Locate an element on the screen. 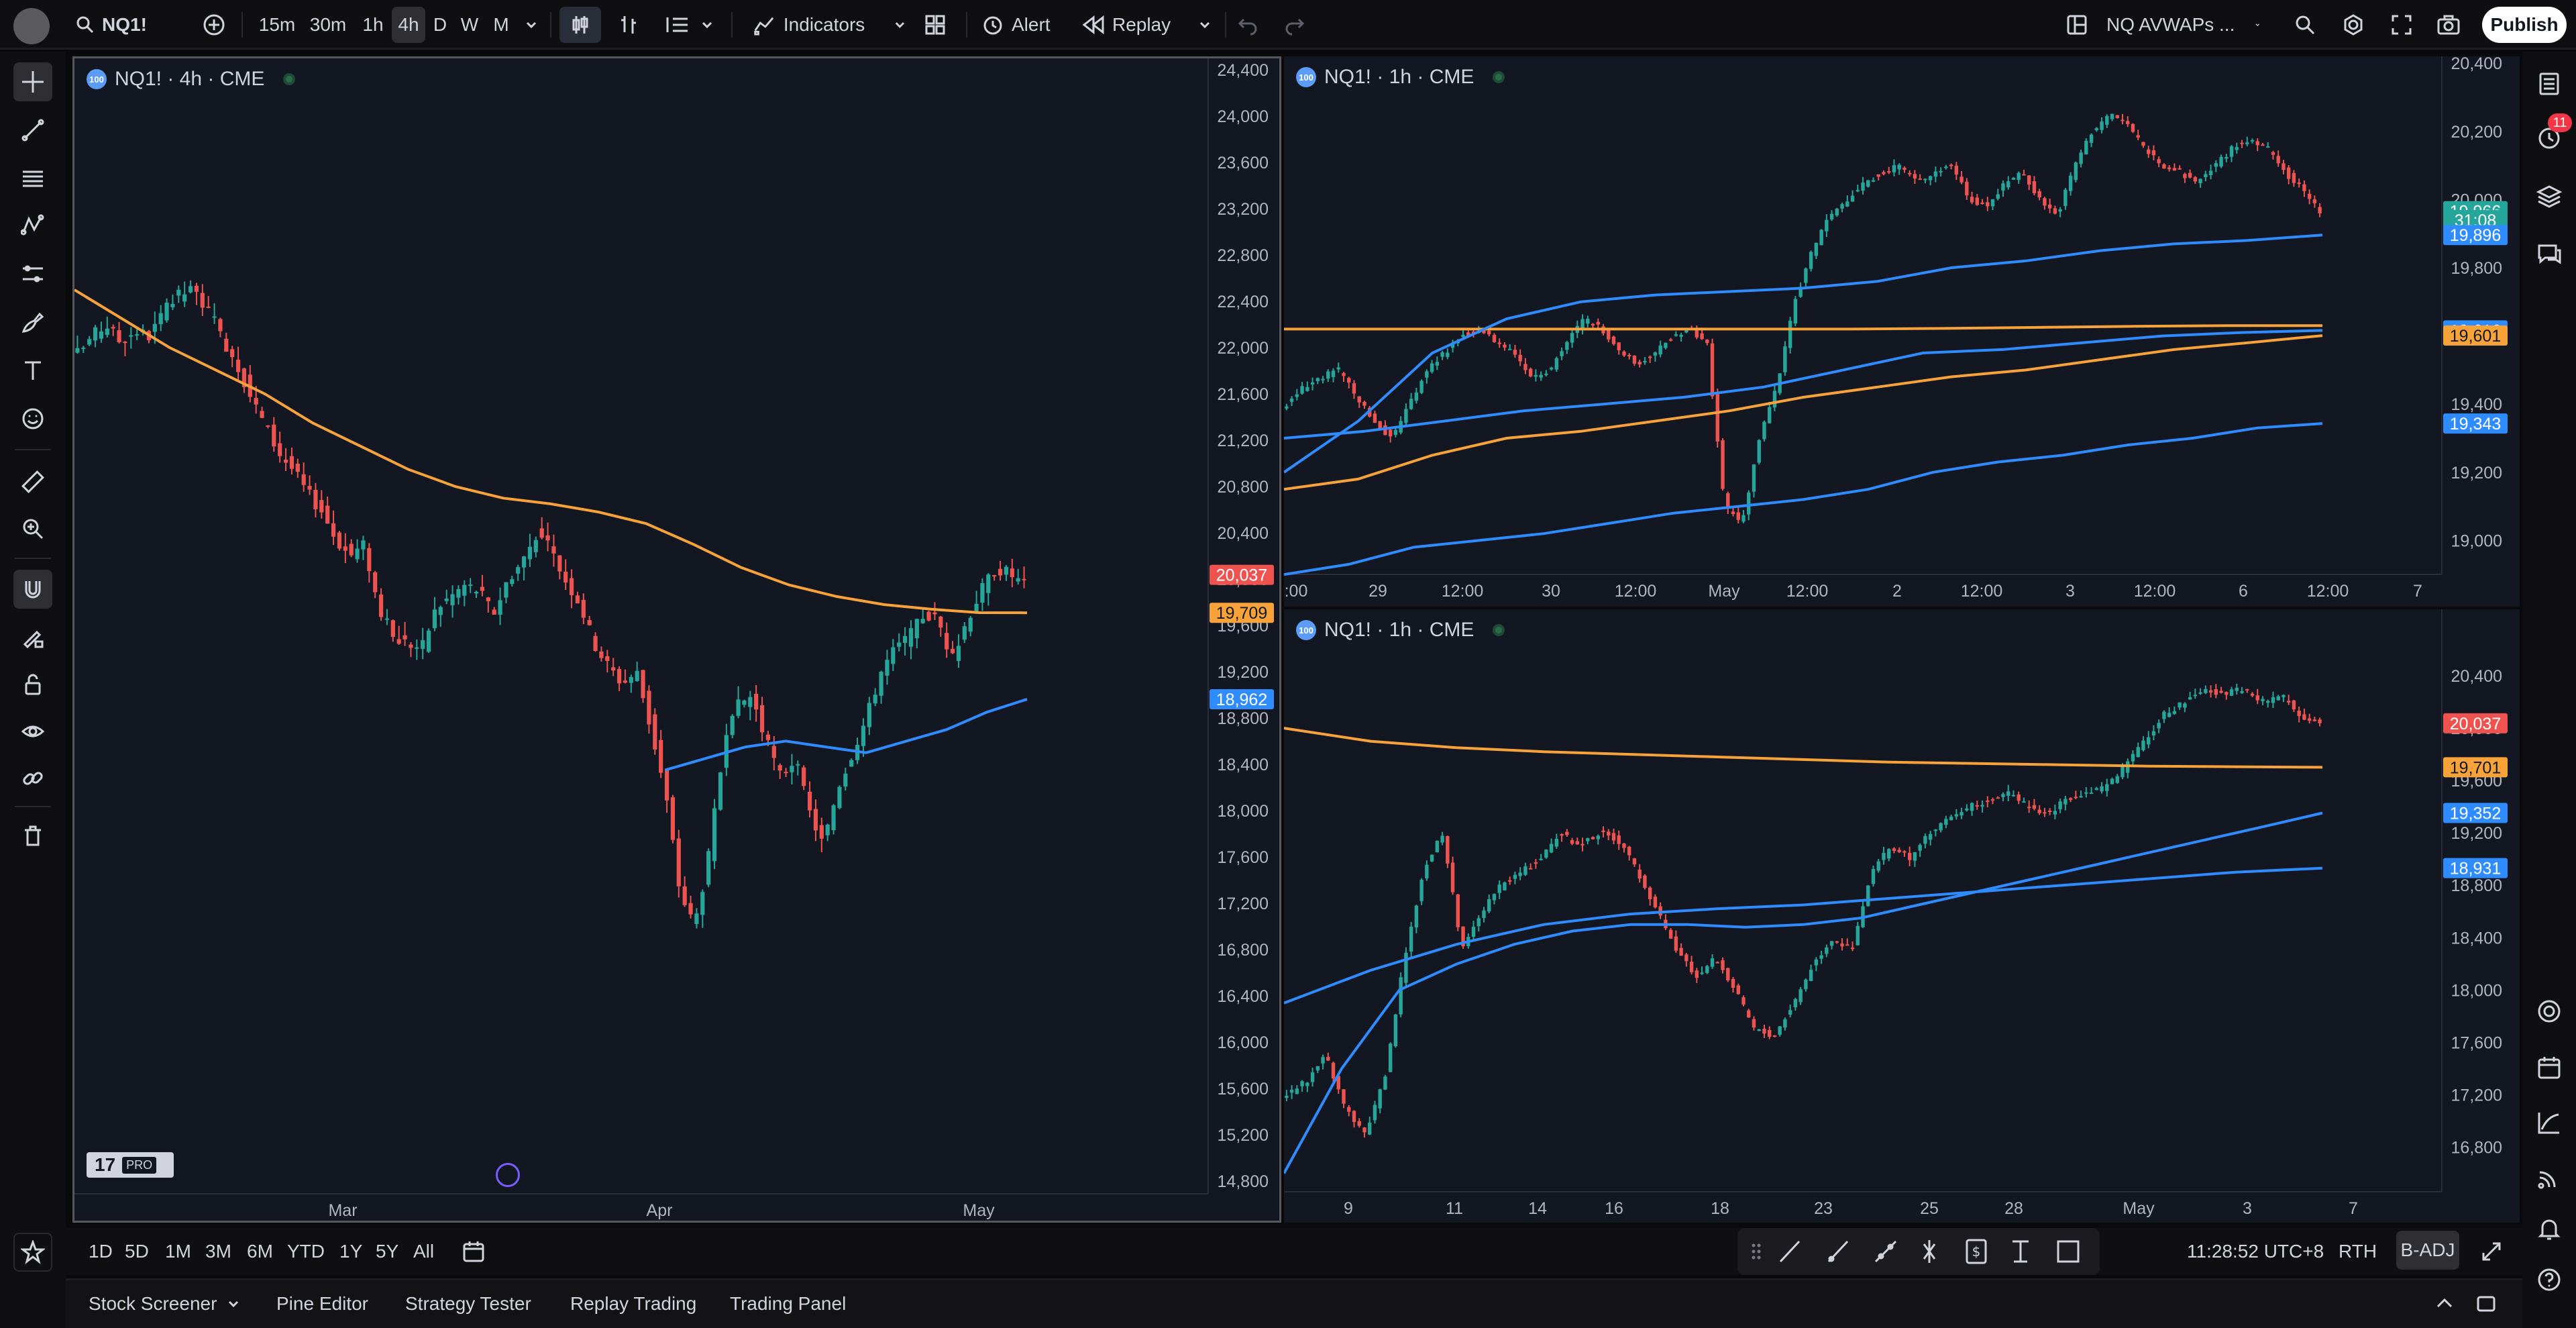 Image resolution: width=2576 pixels, height=1328 pixels. clock-timezone: 11:28:52 UTC+8 is located at coordinates (2255, 1251).